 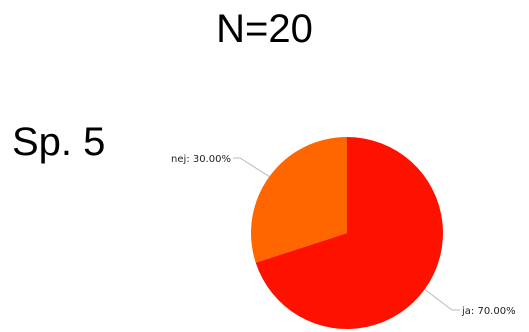 What do you see at coordinates (251, 167) in the screenshot?
I see `leader-line-nej` at bounding box center [251, 167].